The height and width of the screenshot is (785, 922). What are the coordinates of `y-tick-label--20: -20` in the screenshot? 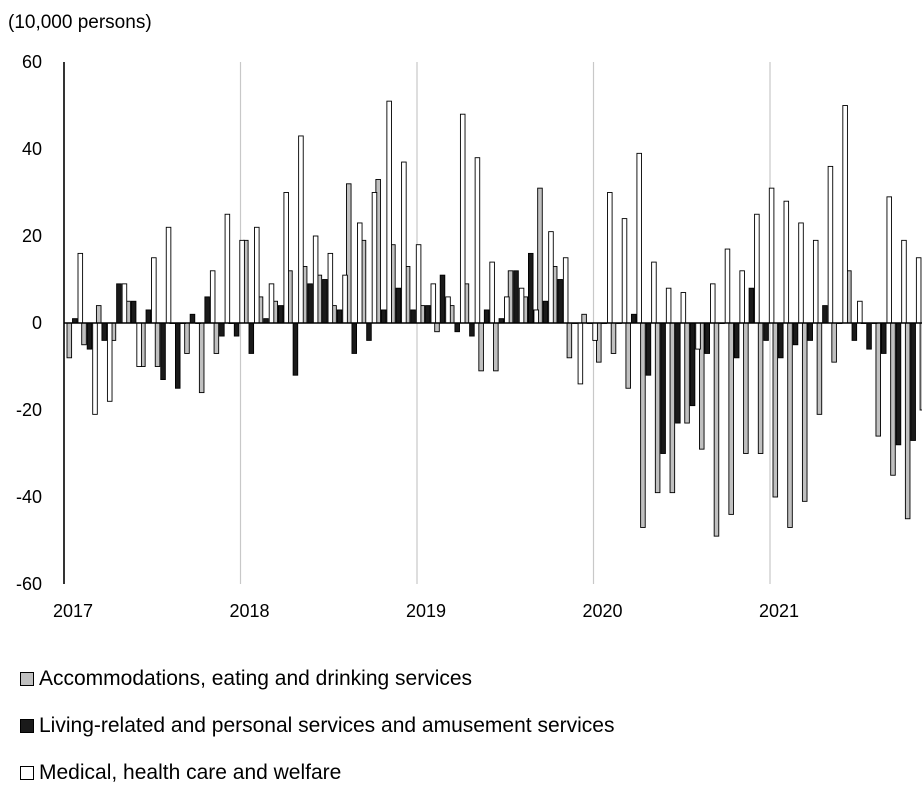 It's located at (29, 410).